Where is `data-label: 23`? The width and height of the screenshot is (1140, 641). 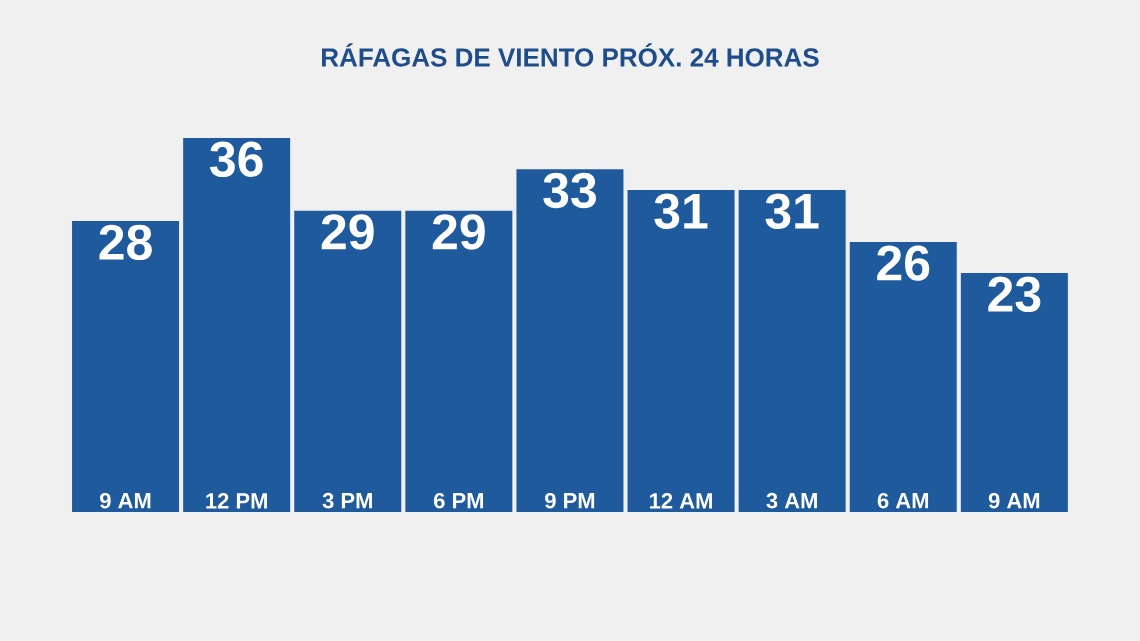 data-label: 23 is located at coordinates (1014, 294).